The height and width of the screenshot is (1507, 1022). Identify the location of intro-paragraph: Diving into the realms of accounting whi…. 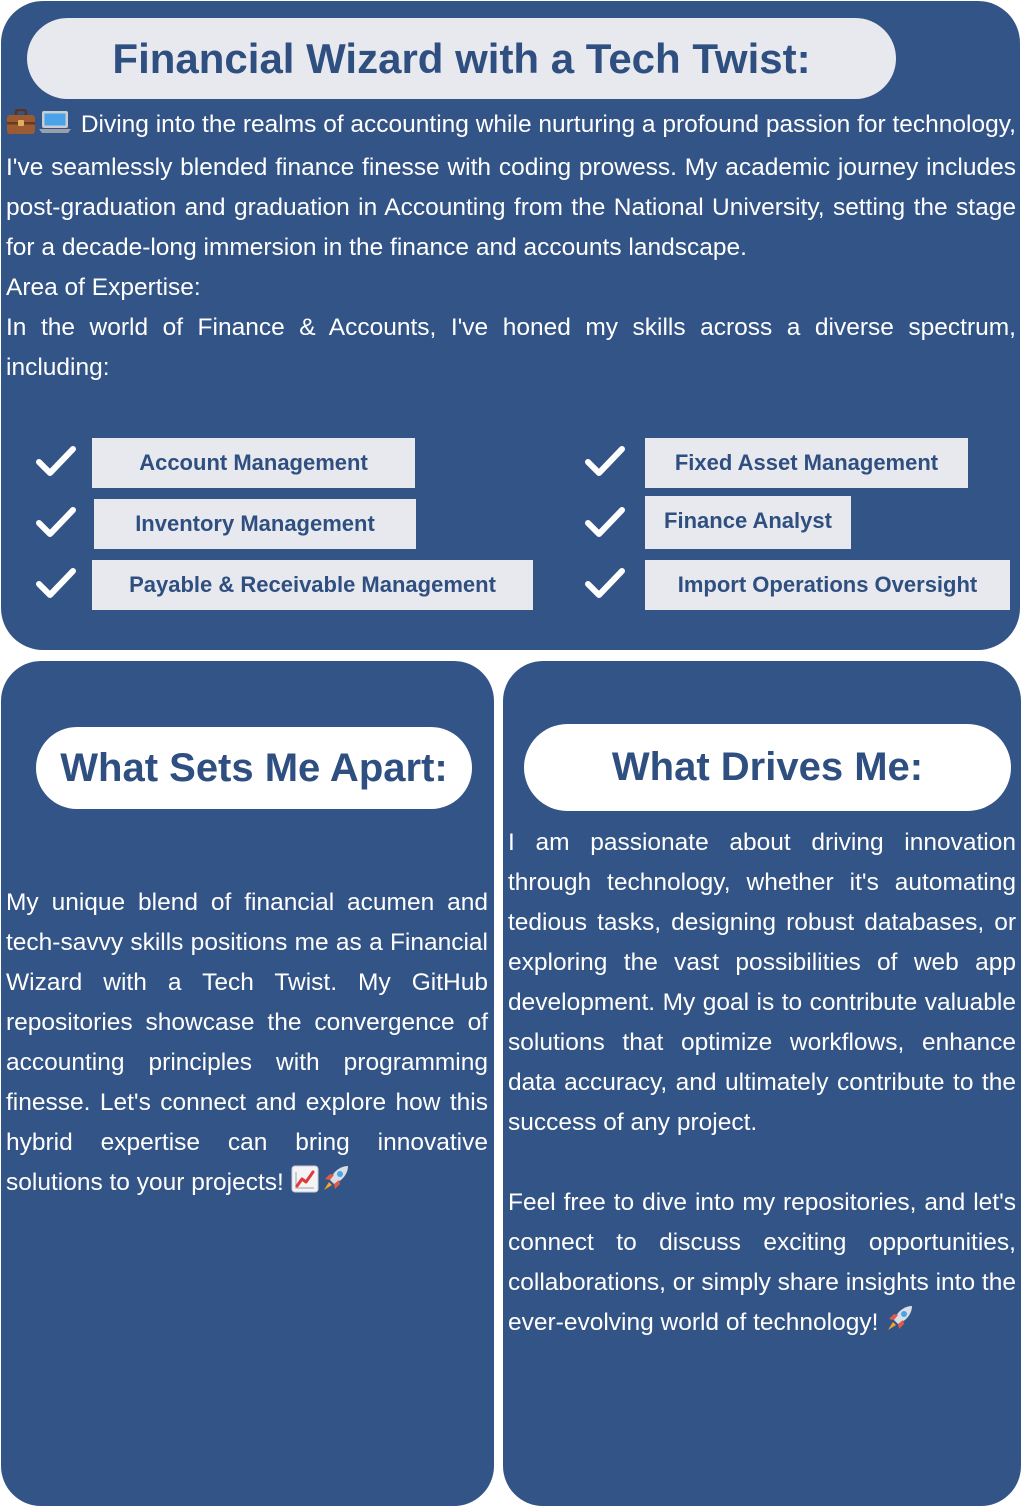
(511, 186).